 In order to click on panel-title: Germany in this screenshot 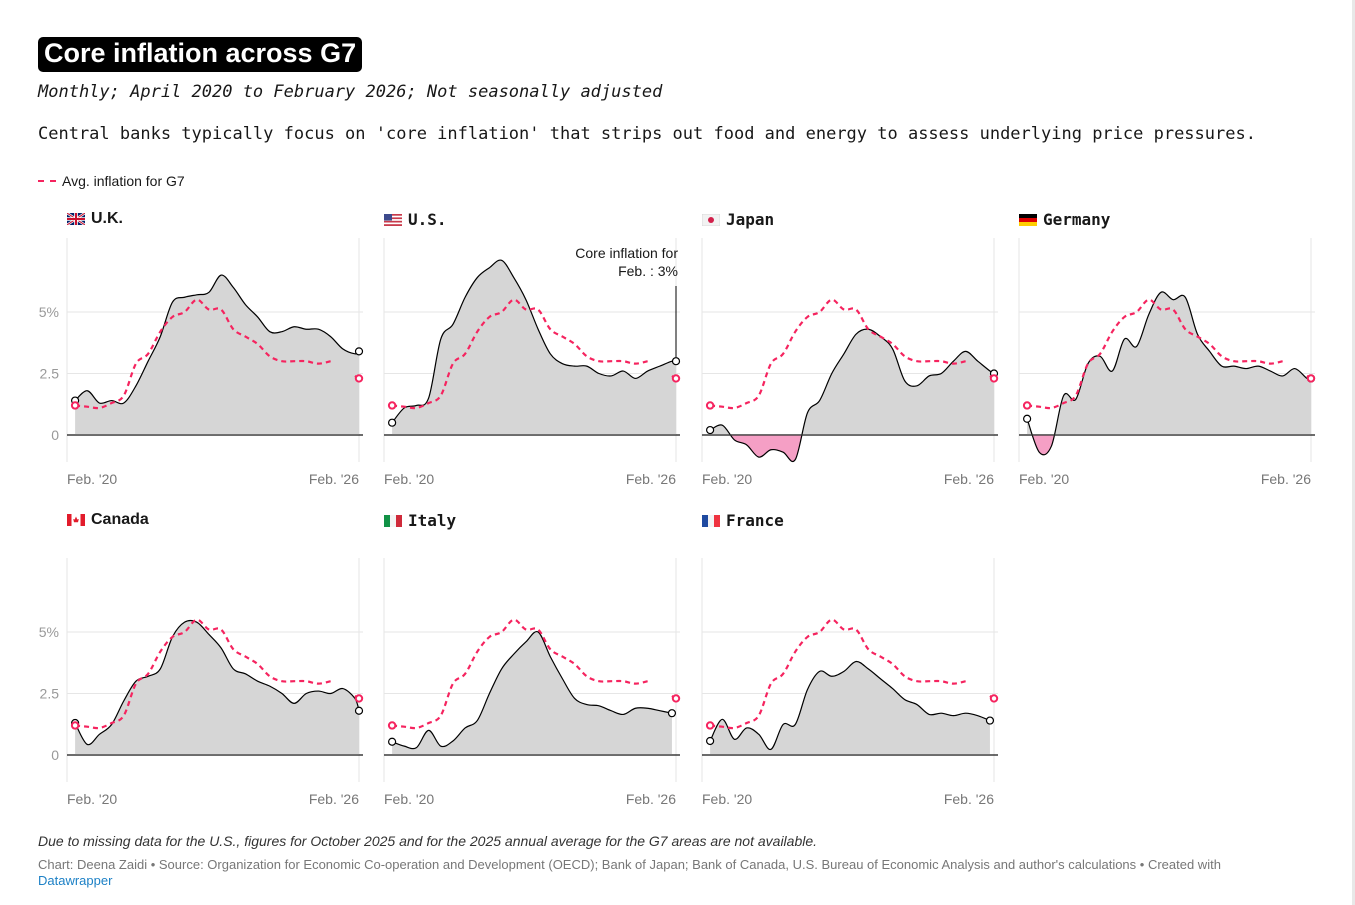, I will do `click(1064, 219)`.